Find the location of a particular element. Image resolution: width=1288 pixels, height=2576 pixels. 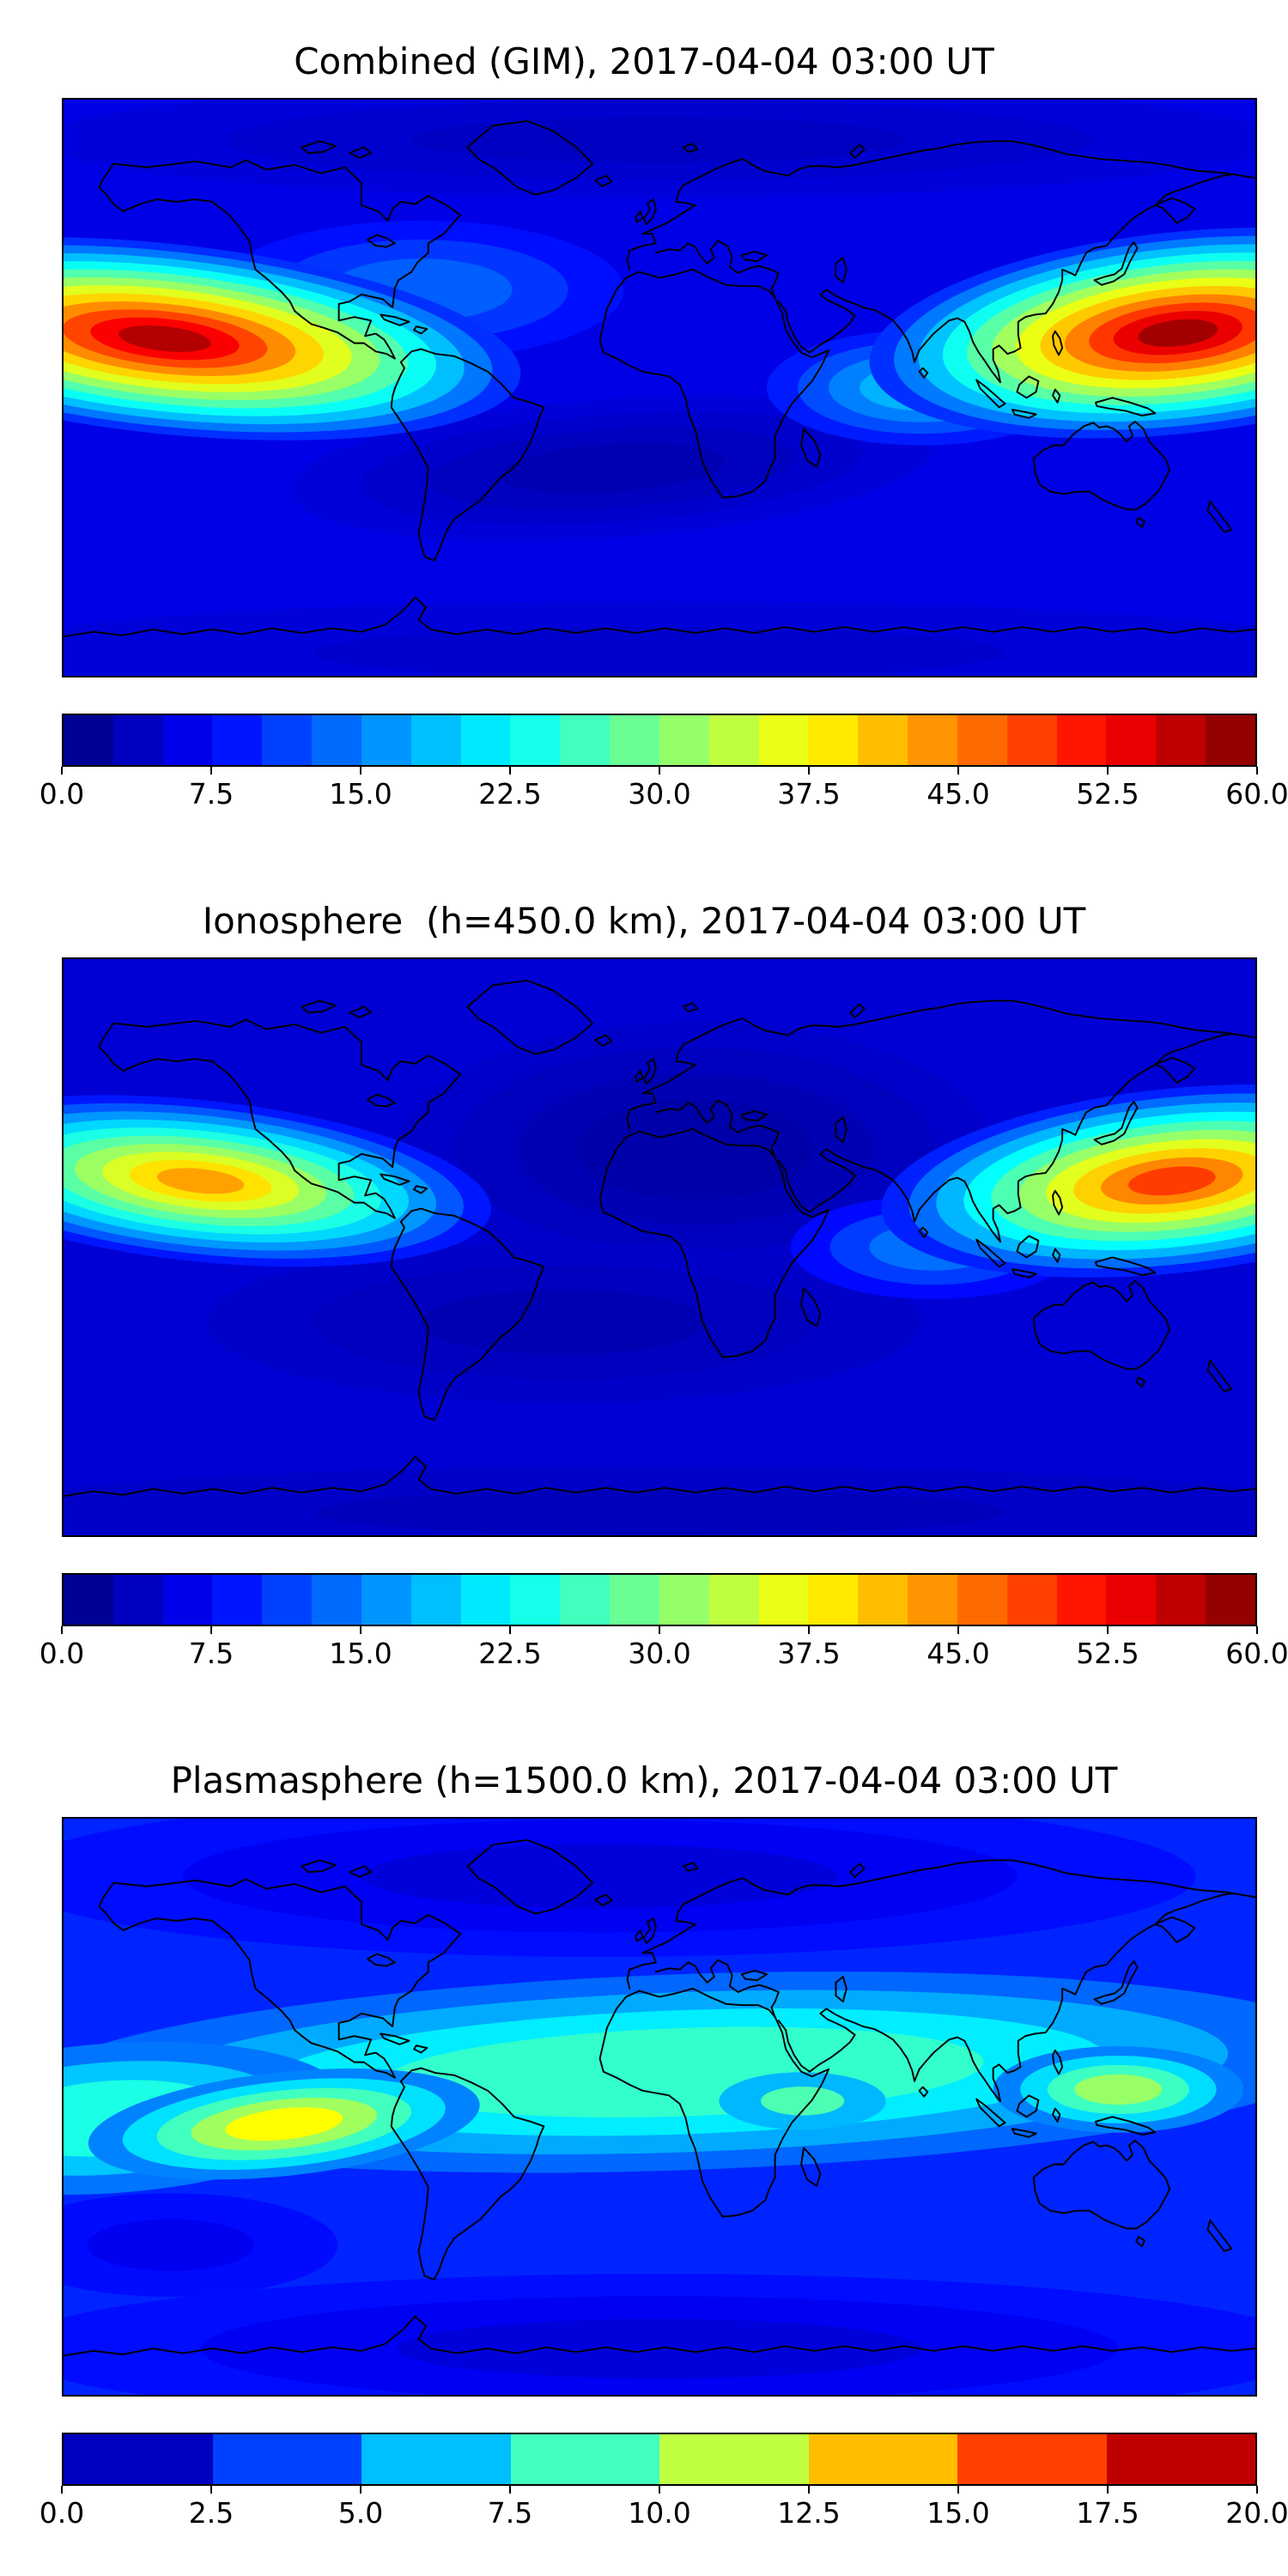

colorbar-wrap: 0.0 2.5 5.0 7.5 10.0 12.5 15.0 17.5 20.0 is located at coordinates (663, 2484).